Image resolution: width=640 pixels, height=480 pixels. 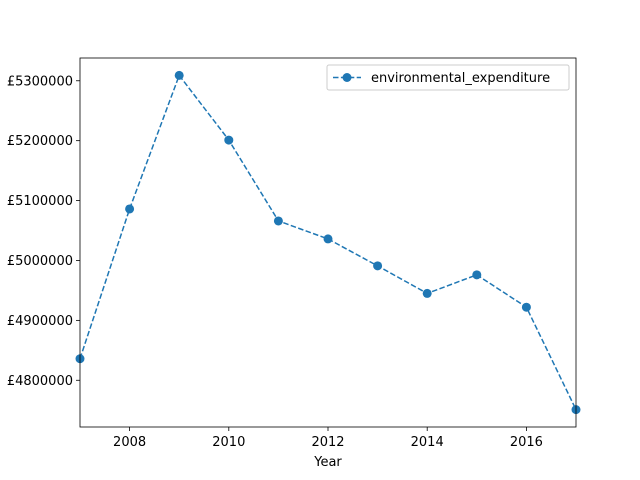 I want to click on y-tick-label: £5300000, so click(x=40, y=81).